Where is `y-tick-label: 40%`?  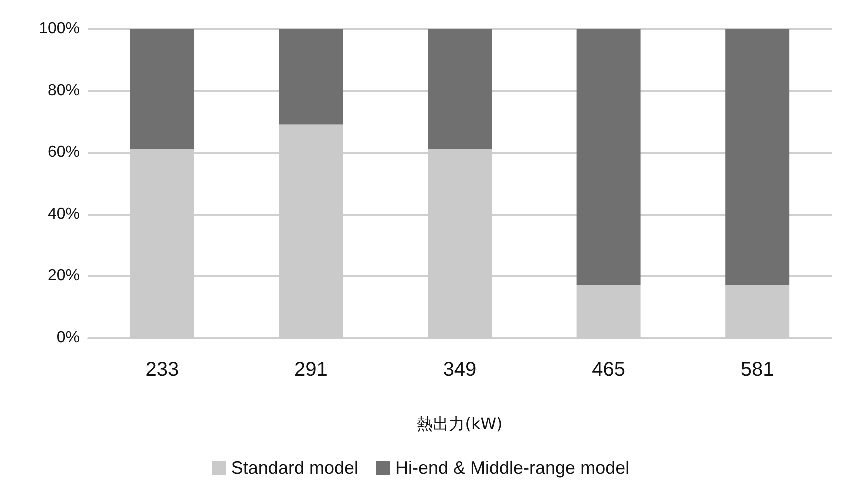 y-tick-label: 40% is located at coordinates (64, 214).